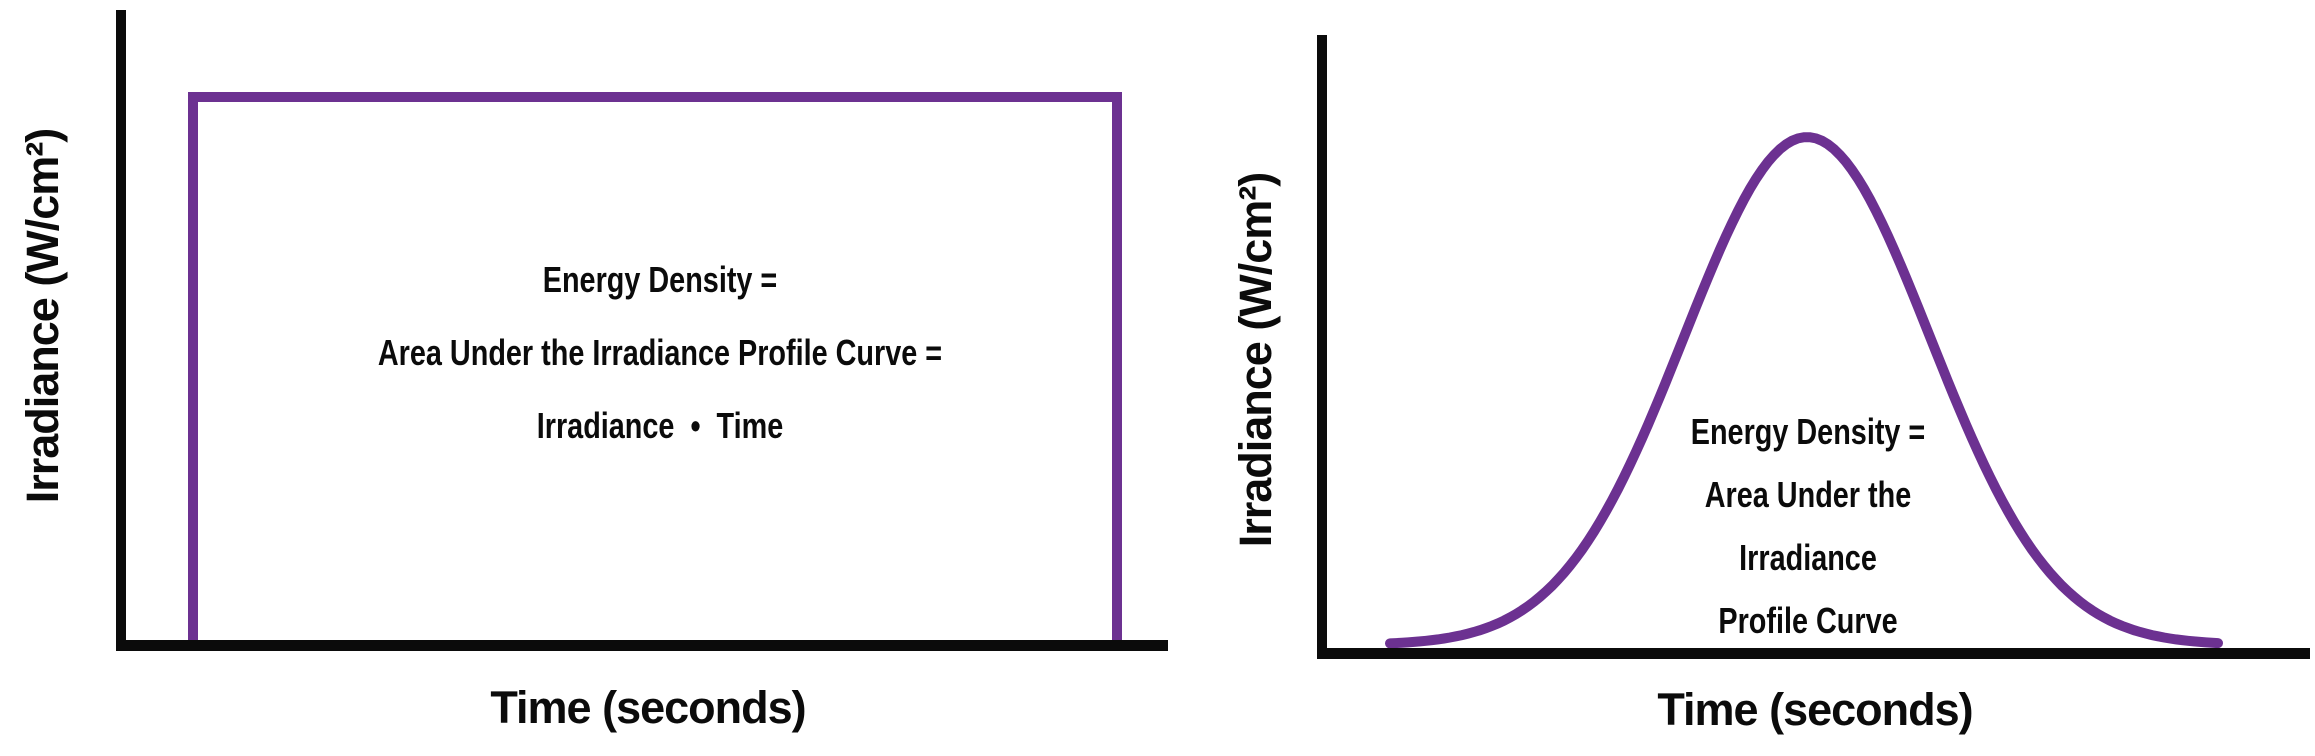 Image resolution: width=2315 pixels, height=756 pixels. Describe the element at coordinates (1808, 494) in the screenshot. I see `annotation-line: Area Under the` at that location.